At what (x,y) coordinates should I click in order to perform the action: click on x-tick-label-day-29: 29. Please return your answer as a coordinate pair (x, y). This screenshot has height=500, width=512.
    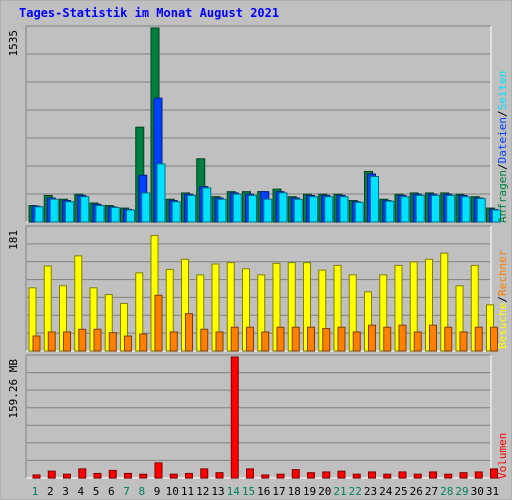
    Looking at the image, I should click on (461, 491).